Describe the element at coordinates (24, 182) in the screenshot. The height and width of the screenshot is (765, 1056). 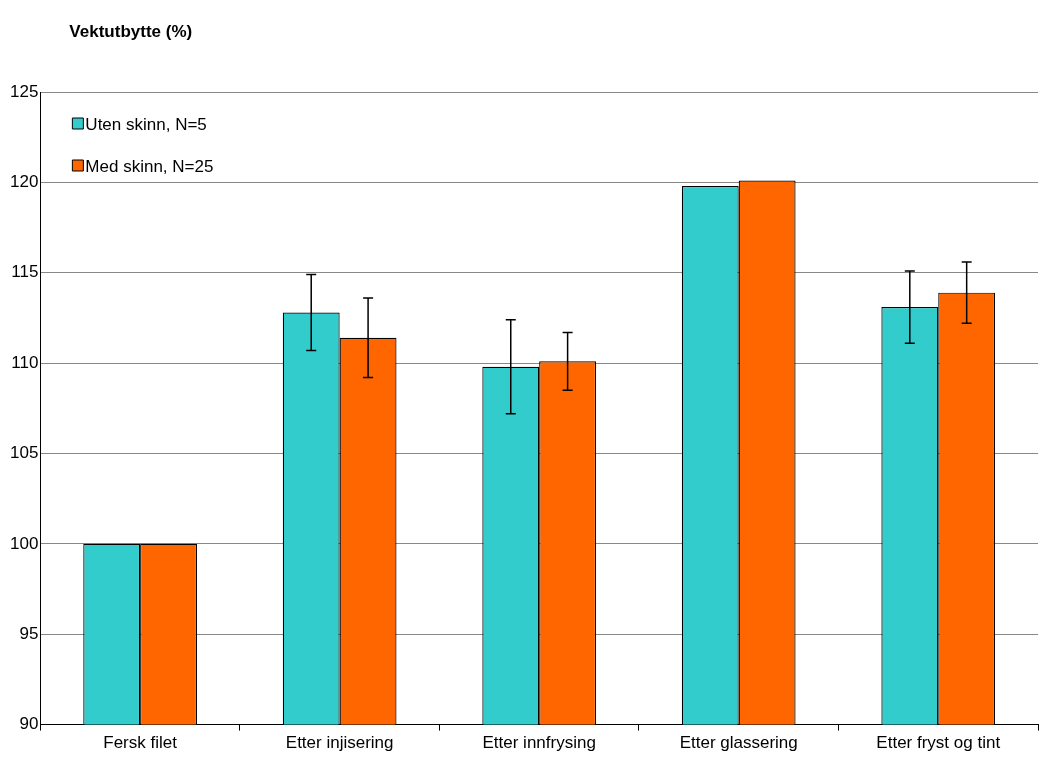
I see `y-tick-label: 120` at that location.